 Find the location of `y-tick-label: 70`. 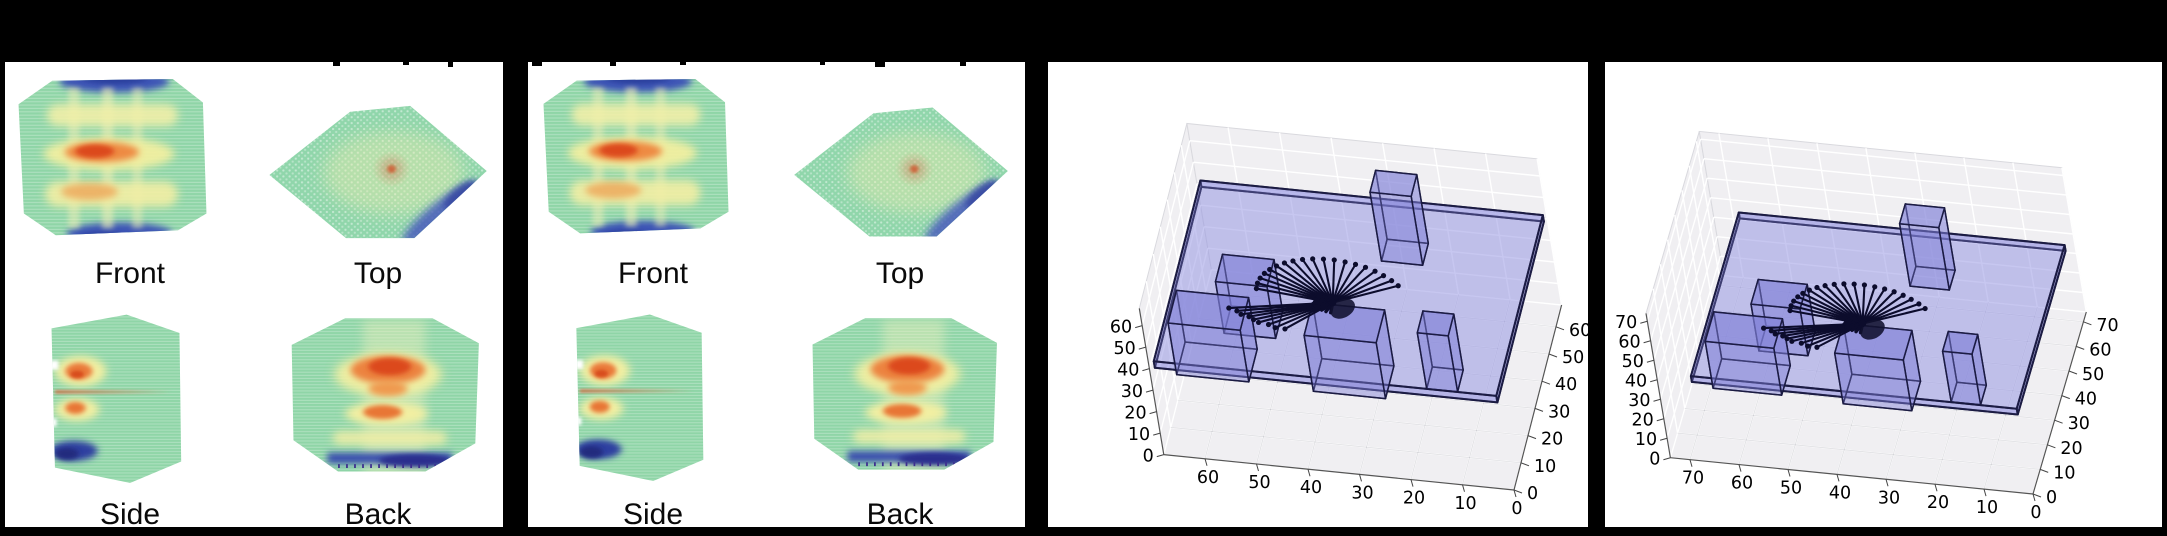

y-tick-label: 70 is located at coordinates (2107, 326).